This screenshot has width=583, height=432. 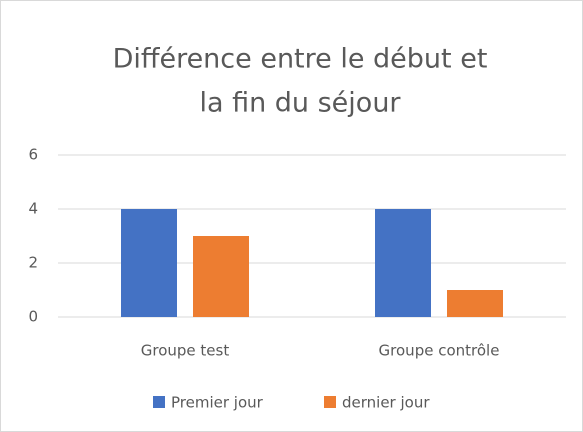 What do you see at coordinates (300, 103) in the screenshot?
I see `chart-title: la fin du séjour` at bounding box center [300, 103].